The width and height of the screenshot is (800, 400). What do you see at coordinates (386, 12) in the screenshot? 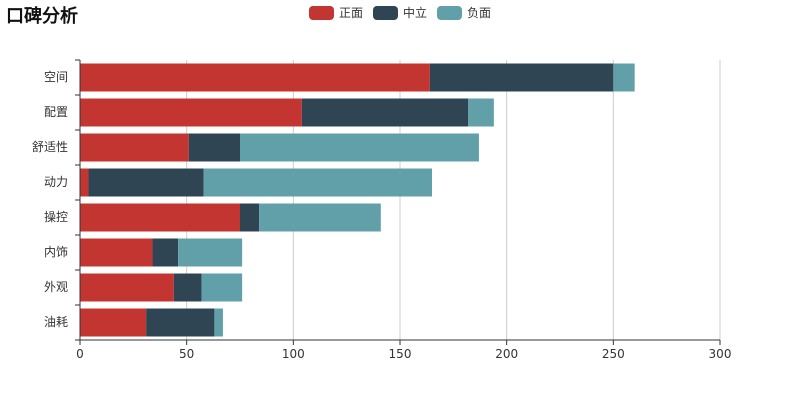
I see `legend-swatch-neutral` at bounding box center [386, 12].